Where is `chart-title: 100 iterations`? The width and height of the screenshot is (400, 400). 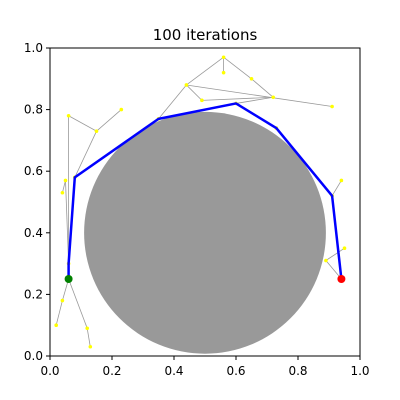 chart-title: 100 iterations is located at coordinates (205, 35).